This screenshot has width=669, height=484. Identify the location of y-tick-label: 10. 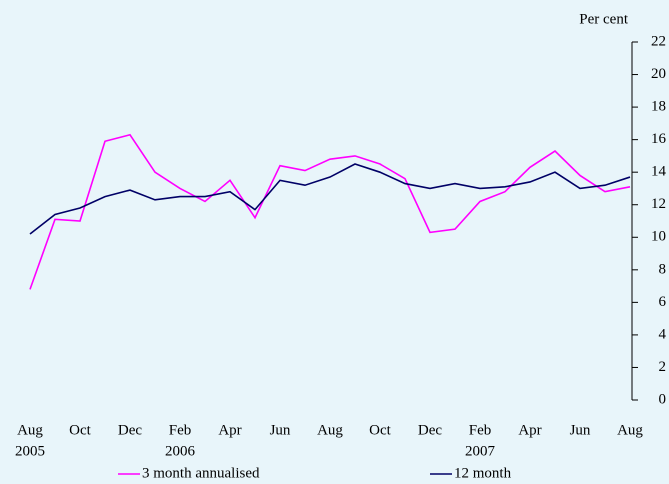
(658, 237).